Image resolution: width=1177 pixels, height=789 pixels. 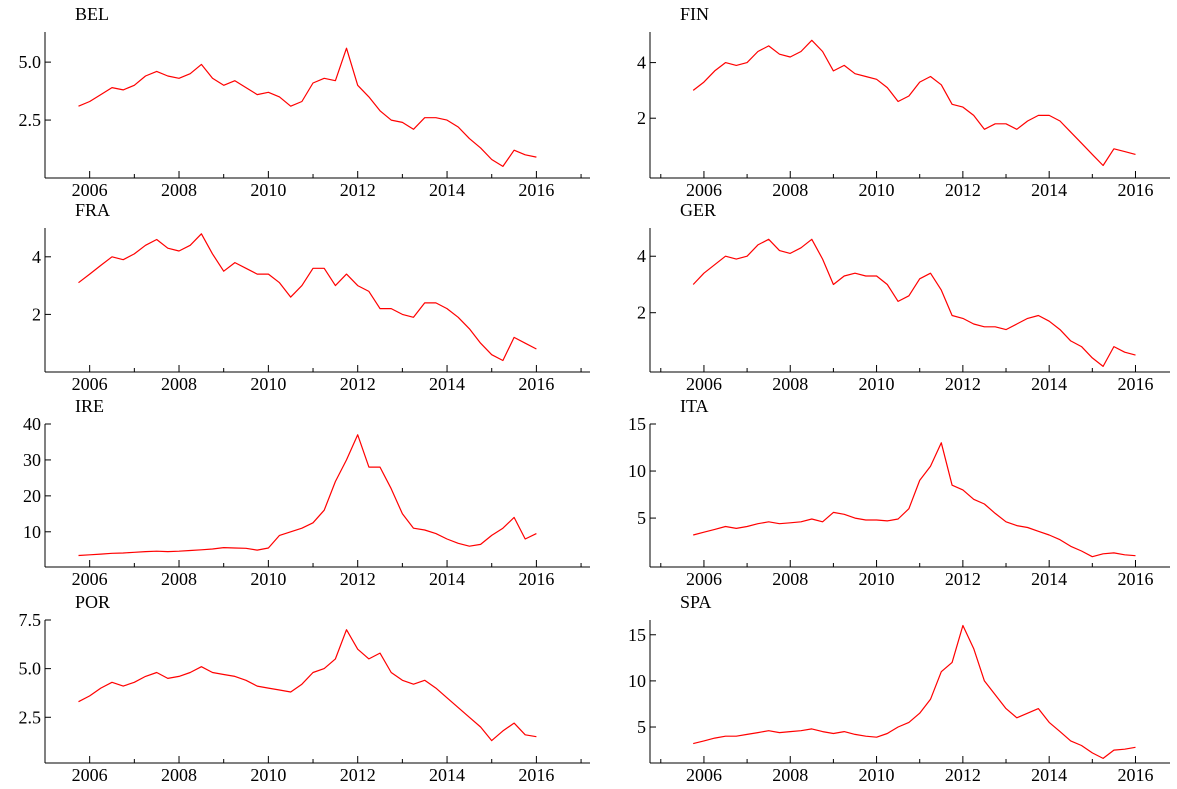 What do you see at coordinates (30, 620) in the screenshot?
I see `y-tick-label: 7.5` at bounding box center [30, 620].